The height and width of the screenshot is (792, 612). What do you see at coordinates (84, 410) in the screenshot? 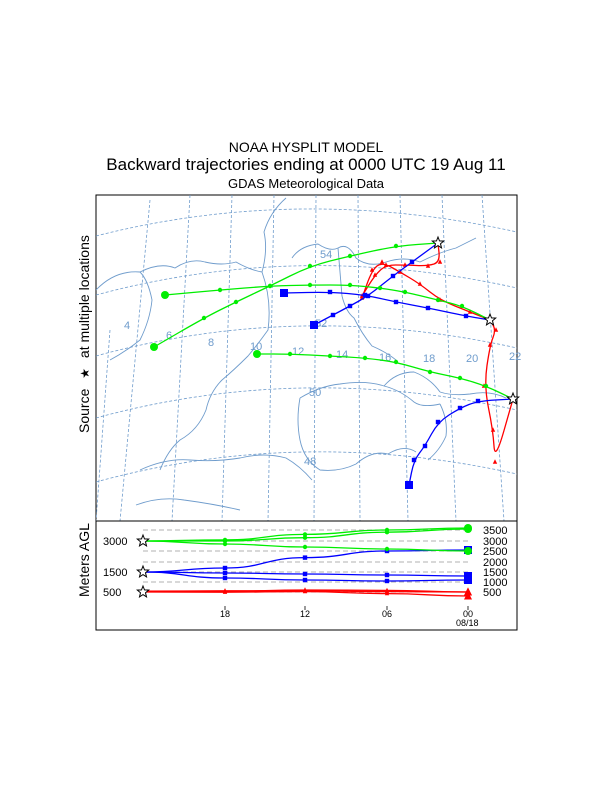
I see `source-label-text: Source` at bounding box center [84, 410].